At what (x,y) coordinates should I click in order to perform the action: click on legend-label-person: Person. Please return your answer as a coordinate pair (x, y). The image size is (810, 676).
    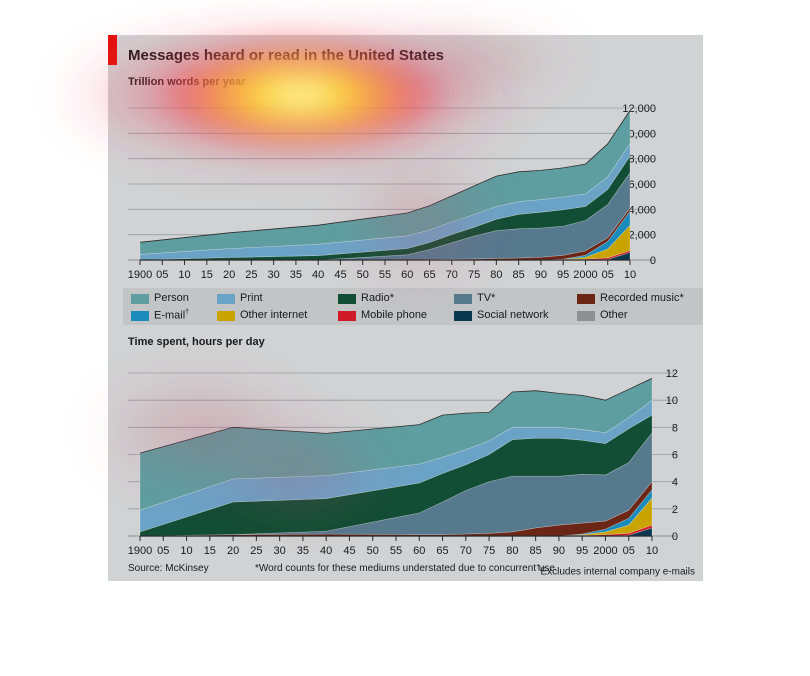
    Looking at the image, I should click on (171, 298).